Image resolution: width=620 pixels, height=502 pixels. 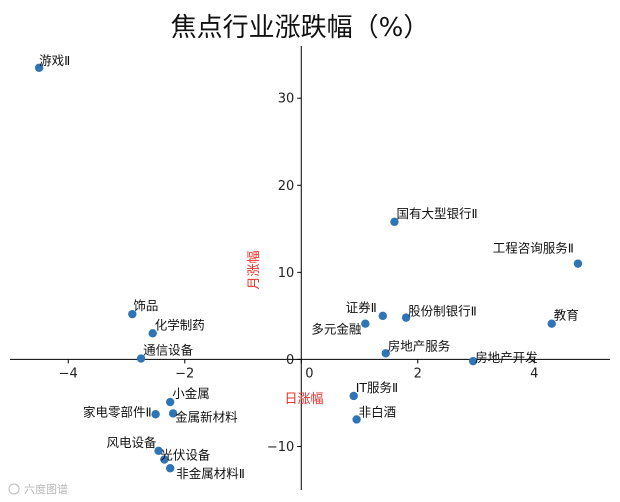 I want to click on y-tick-label: 30, so click(x=286, y=99).